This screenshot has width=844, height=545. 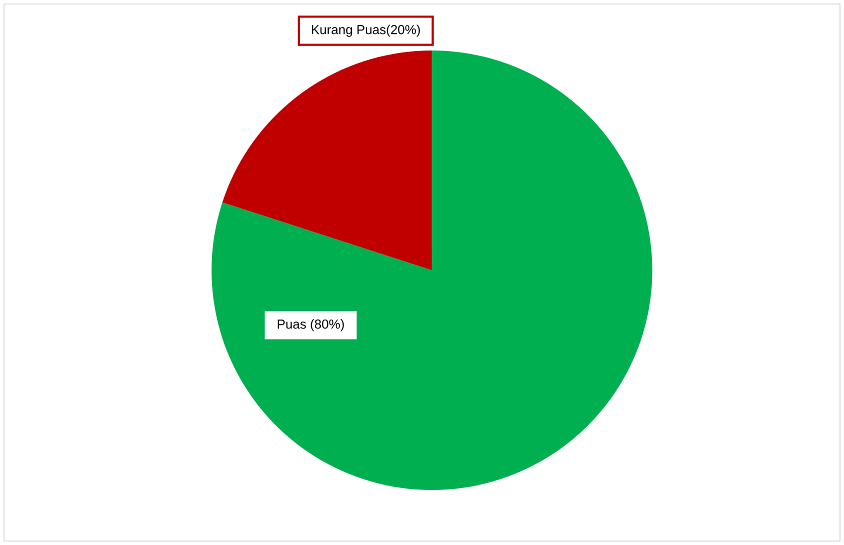 I want to click on slice-label: Puas (80%), so click(x=311, y=325).